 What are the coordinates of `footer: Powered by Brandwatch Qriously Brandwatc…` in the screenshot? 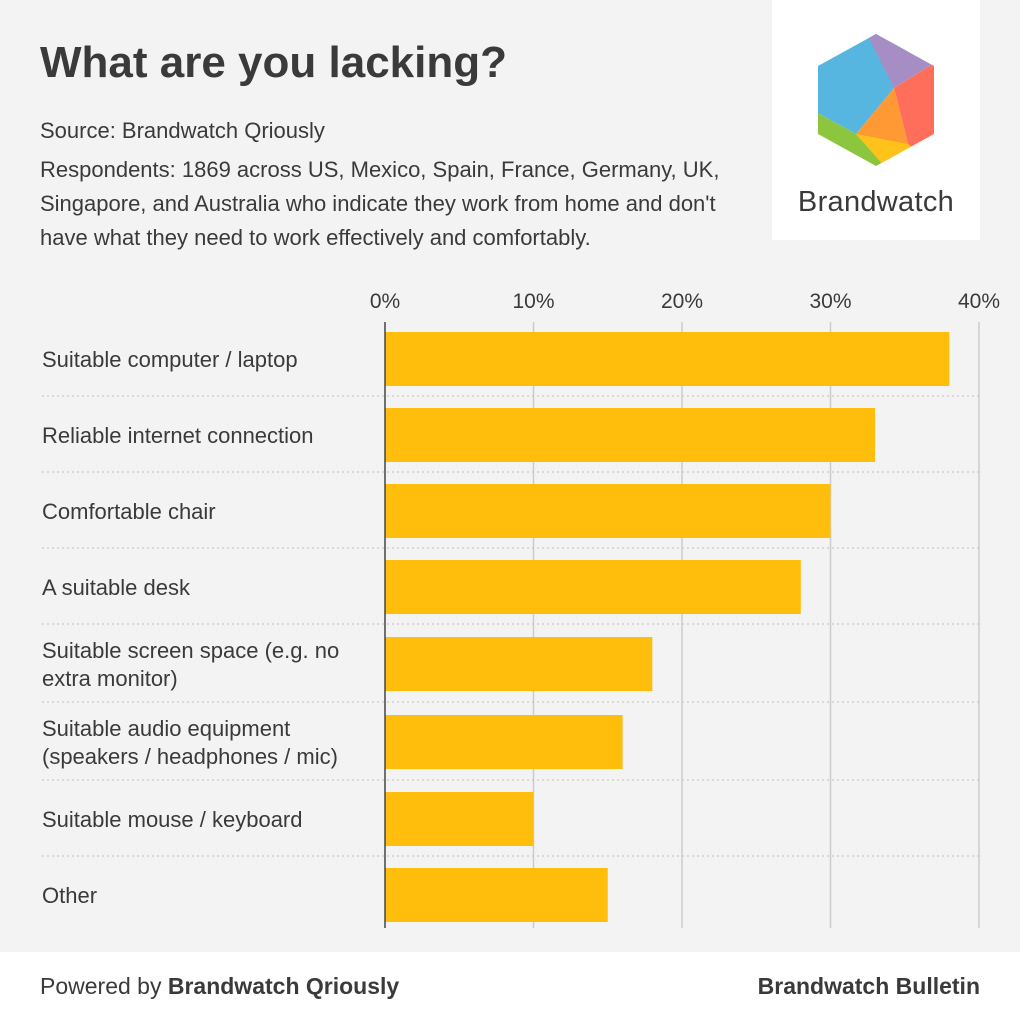 It's located at (510, 986).